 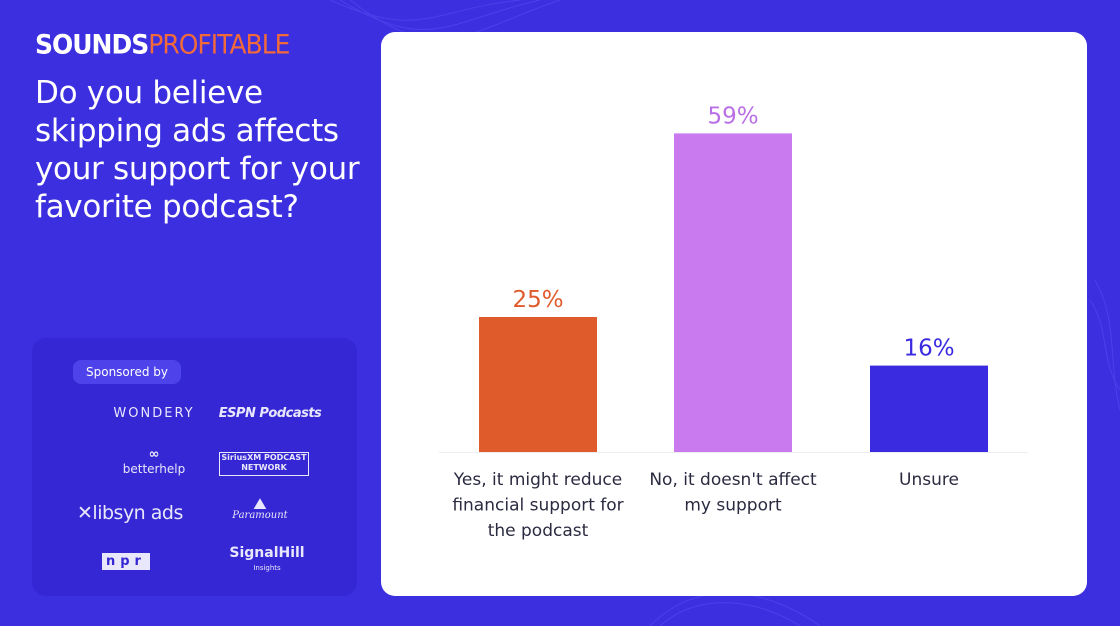 I want to click on category-label-1-line-3: the podcast, so click(x=538, y=531).